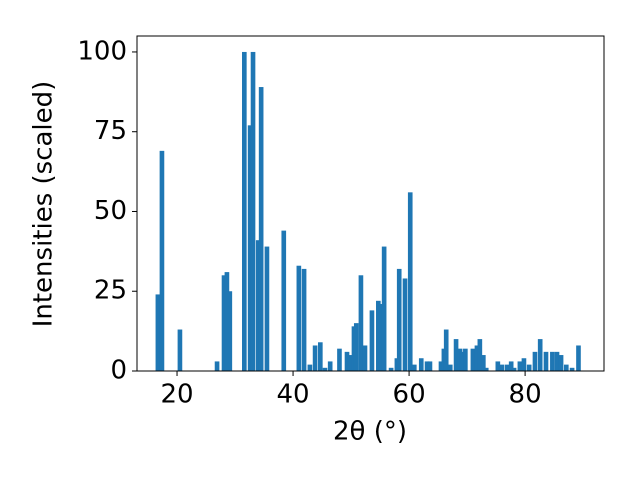 The height and width of the screenshot is (480, 640). I want to click on y-tick-label: 0, so click(118, 371).